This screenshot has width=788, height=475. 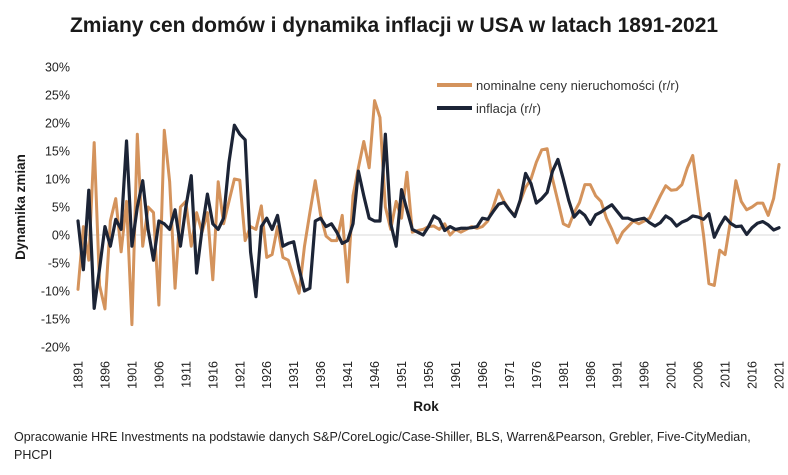 I want to click on x-tick-label: 1936, so click(x=321, y=375).